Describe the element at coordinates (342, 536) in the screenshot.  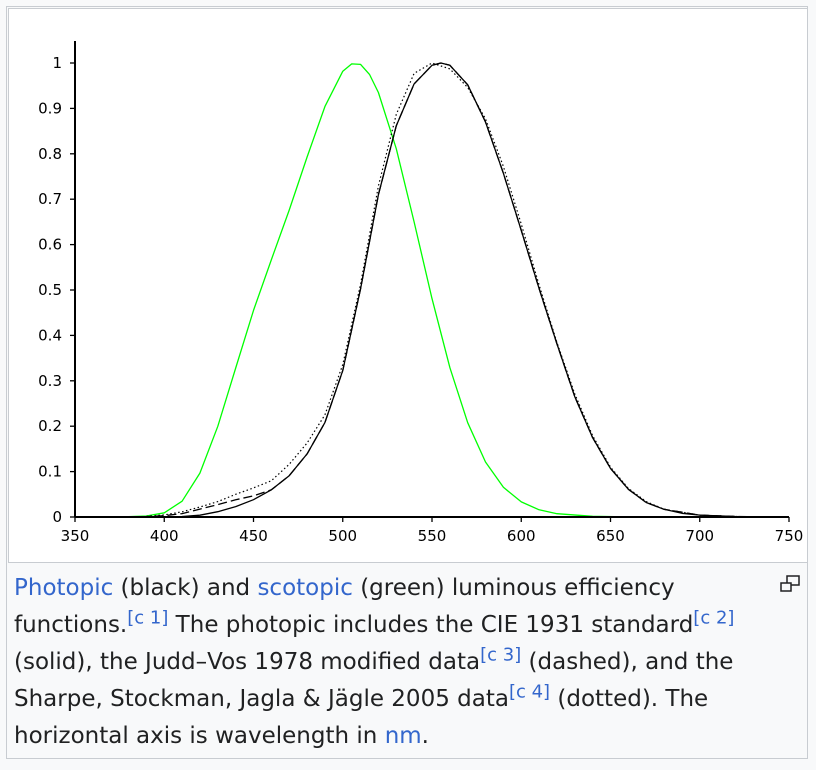
I see `x-tick-label: 500` at that location.